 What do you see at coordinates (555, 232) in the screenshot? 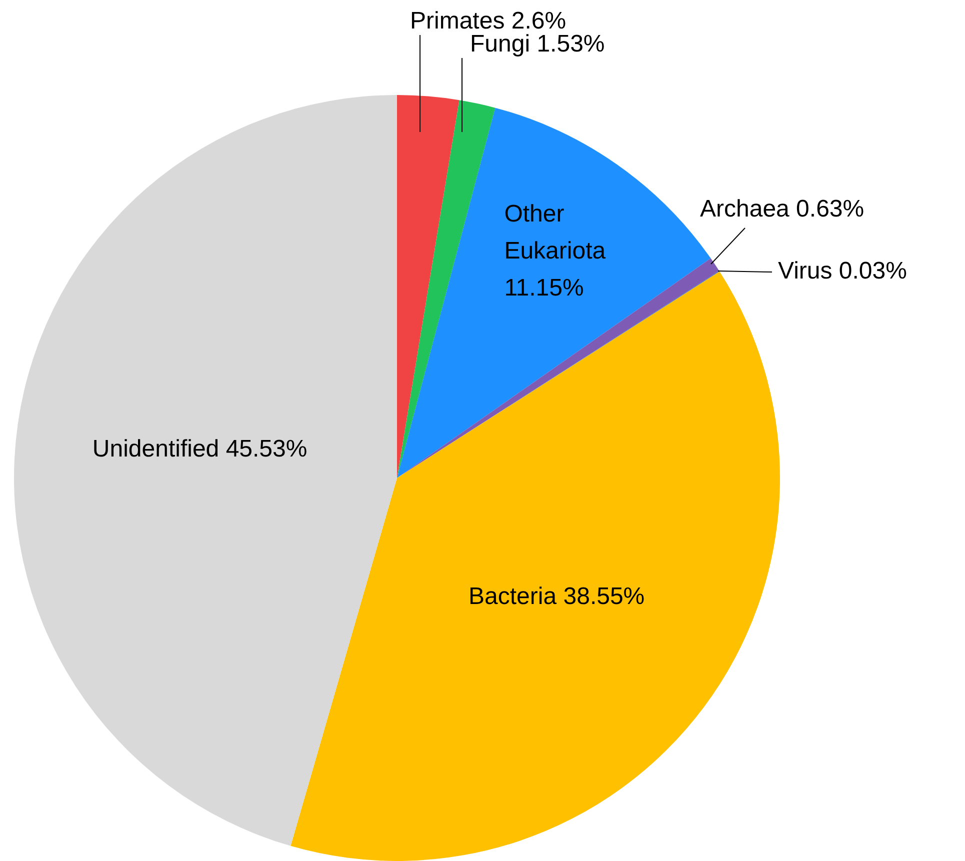
I see `slice-label: Other Eukariota` at bounding box center [555, 232].